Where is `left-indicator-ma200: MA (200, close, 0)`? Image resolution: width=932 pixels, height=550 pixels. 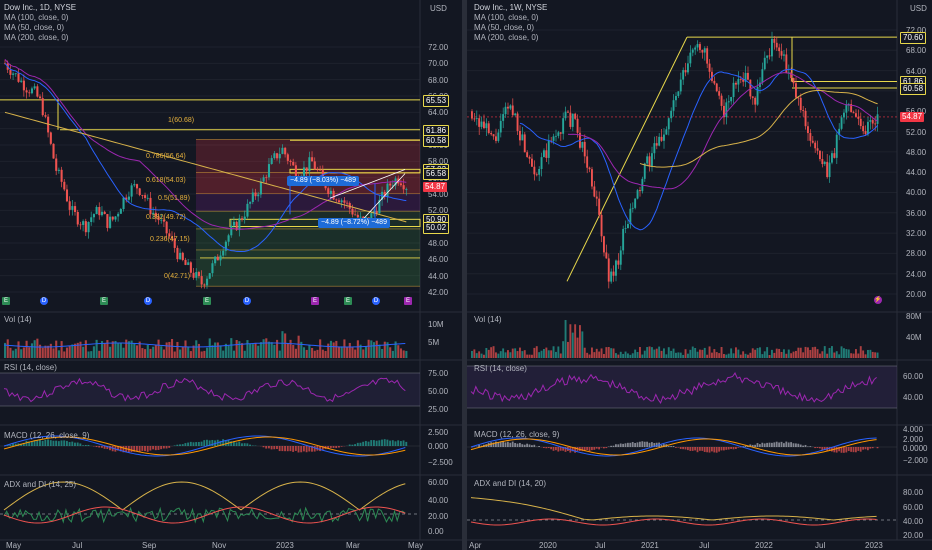 left-indicator-ma200: MA (200, close, 0) is located at coordinates (36, 37).